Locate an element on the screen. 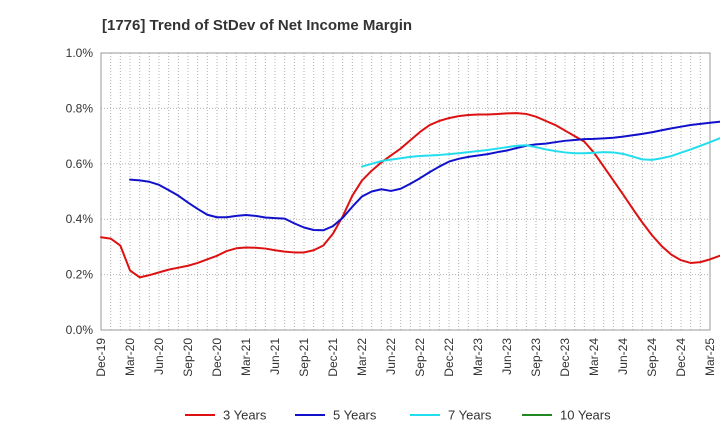 This screenshot has width=720, height=440. x-tick-label: Jun-24 is located at coordinates (623, 356).